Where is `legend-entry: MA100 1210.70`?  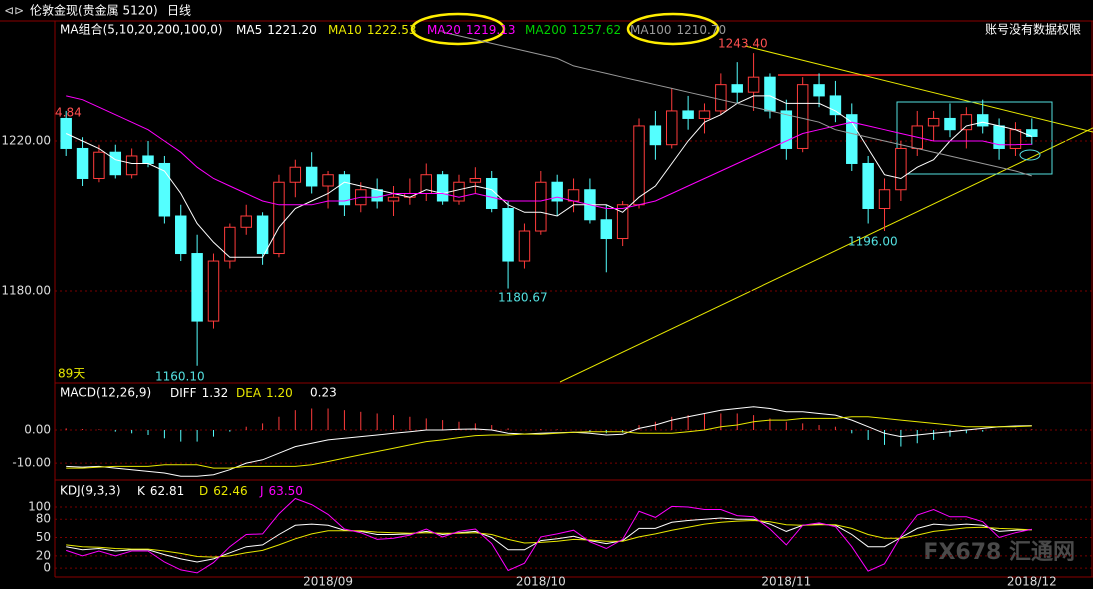
legend-entry: MA100 1210.70 is located at coordinates (678, 30).